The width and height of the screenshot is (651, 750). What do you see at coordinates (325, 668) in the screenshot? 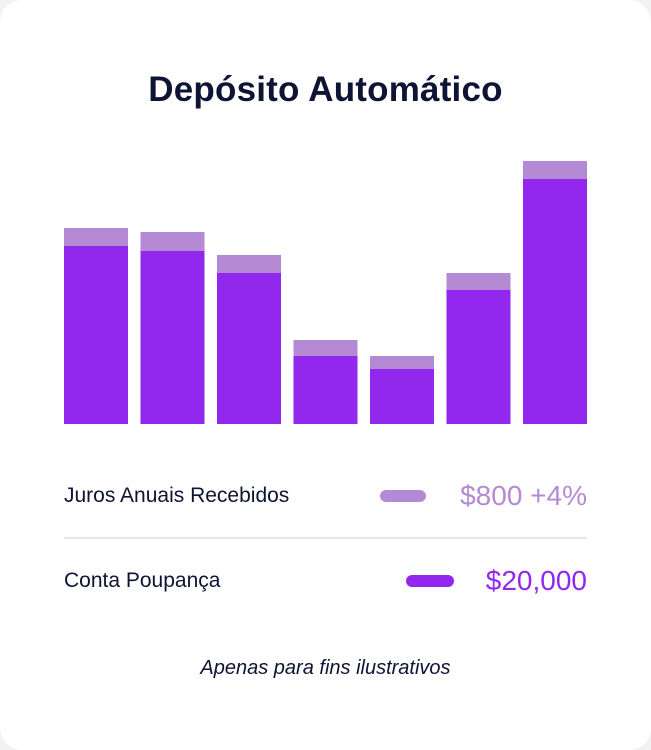
I see `footnote: Apenas para fins ilustrativos` at bounding box center [325, 668].